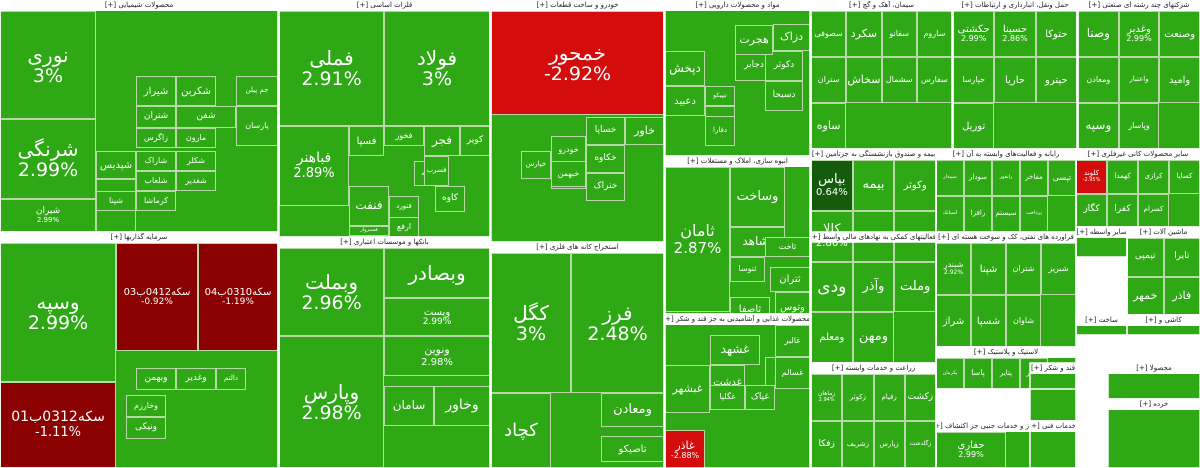  What do you see at coordinates (1145, 295) in the screenshot?
I see `stock-tile: خمهر` at bounding box center [1145, 295].